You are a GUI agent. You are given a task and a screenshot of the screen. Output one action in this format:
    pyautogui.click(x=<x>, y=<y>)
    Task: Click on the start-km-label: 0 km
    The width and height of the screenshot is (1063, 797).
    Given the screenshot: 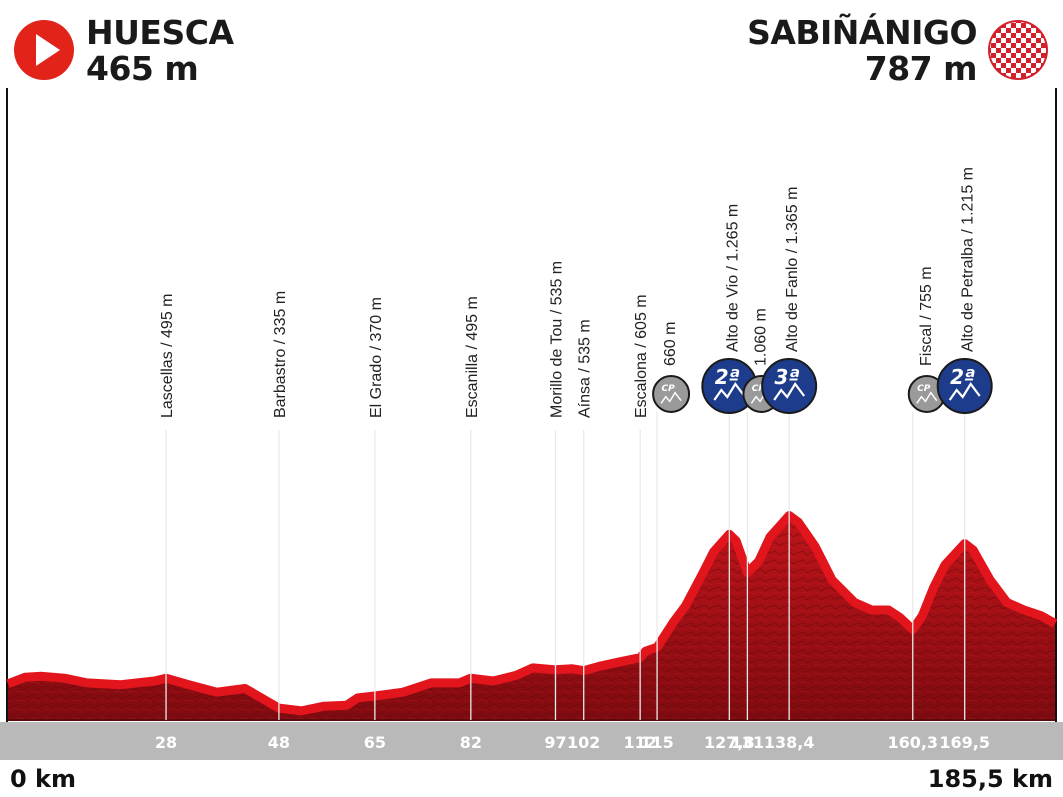 What is the action you would take?
    pyautogui.click(x=43, y=779)
    